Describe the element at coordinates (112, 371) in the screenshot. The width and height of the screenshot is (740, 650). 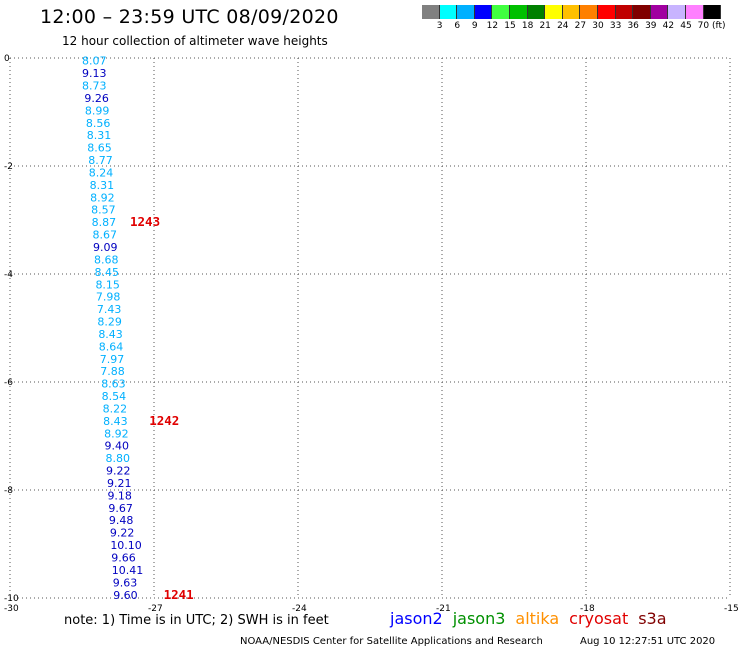
I see `data-point: 7.88` at that location.